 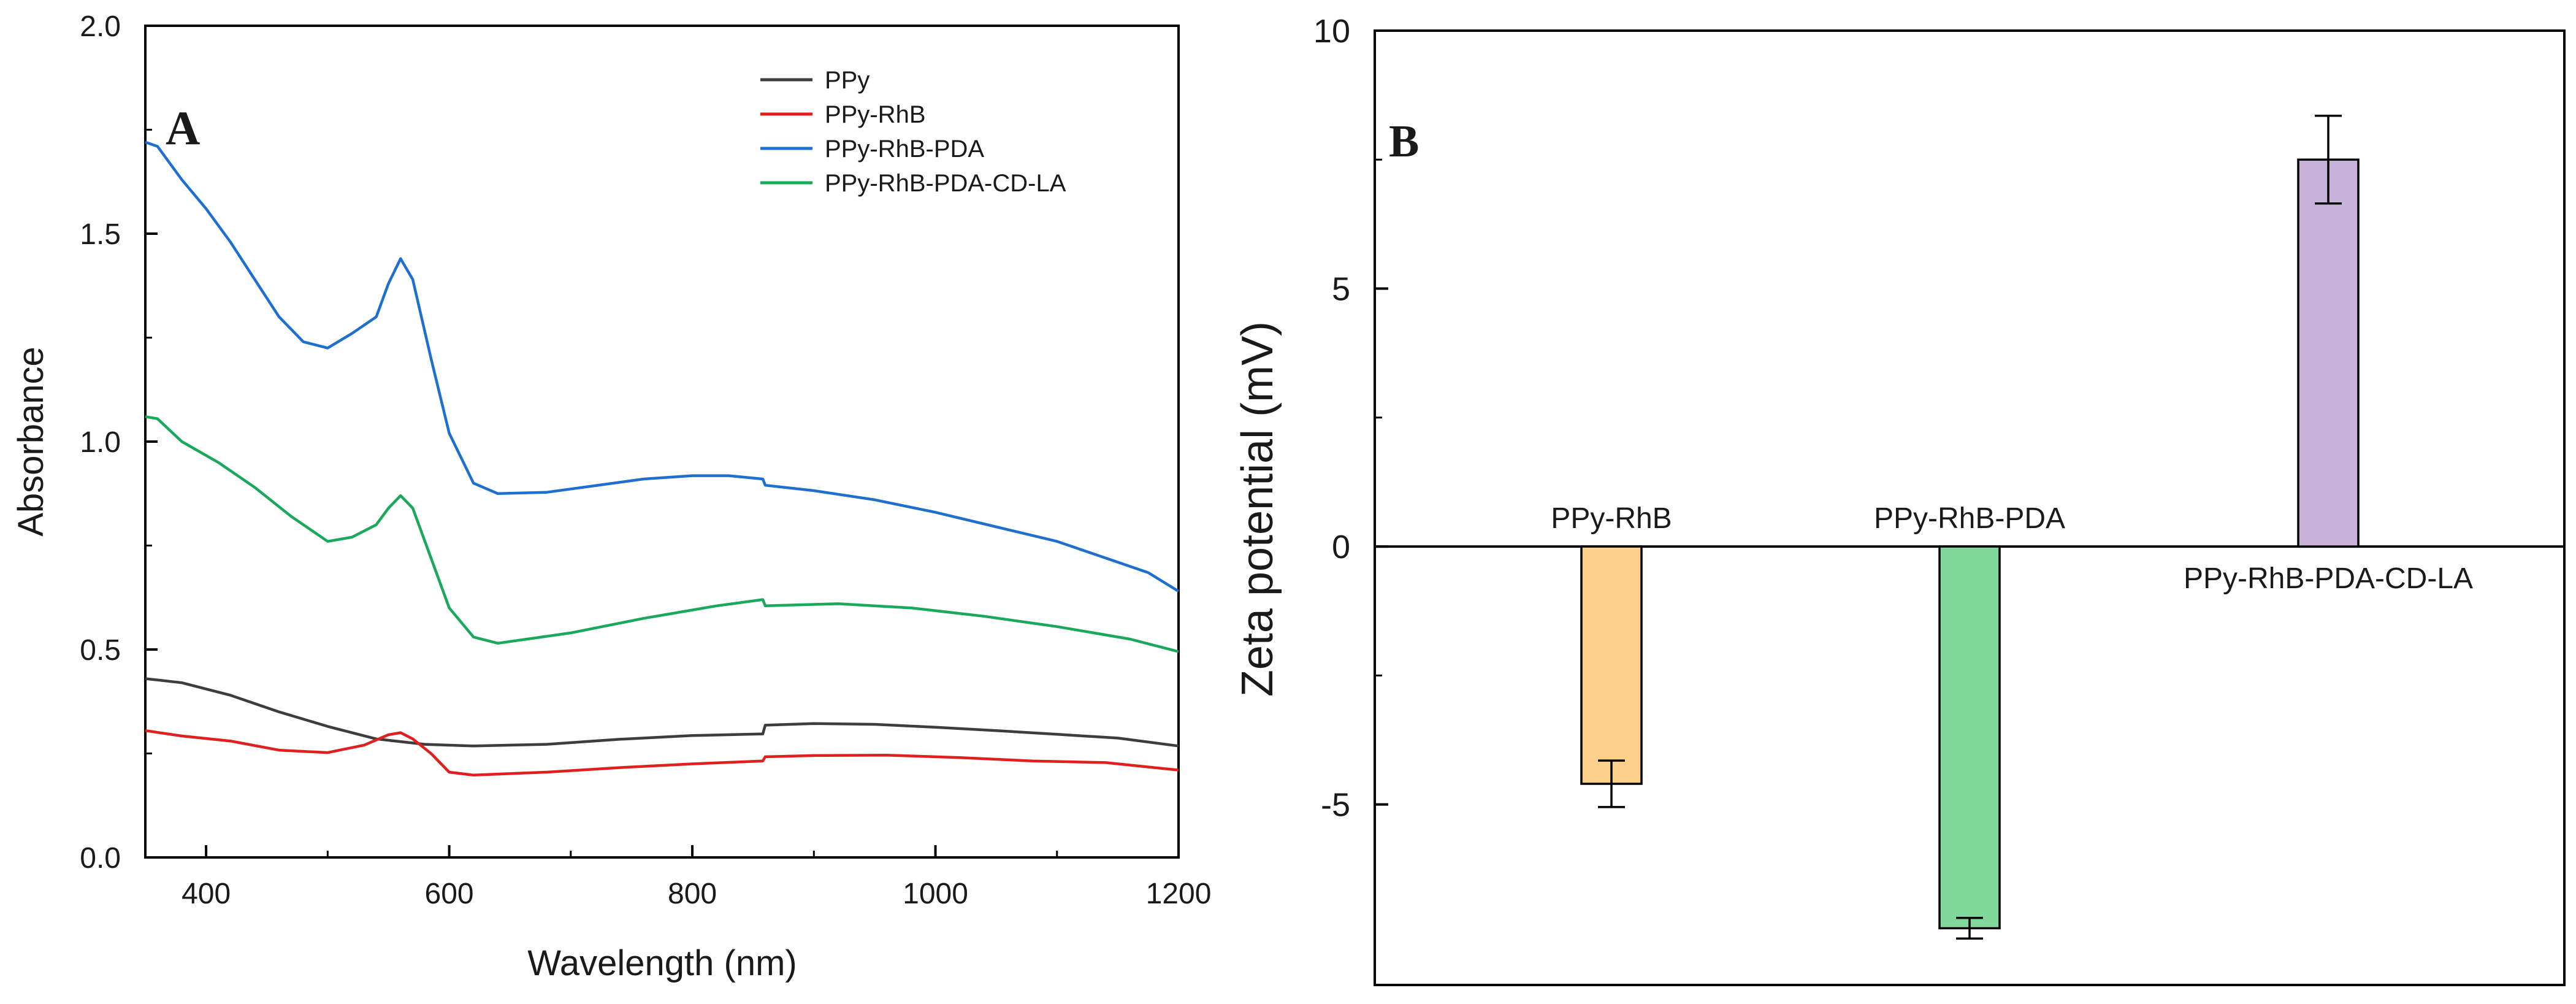 What do you see at coordinates (100, 651) in the screenshot?
I see `y-tick-label: 0.5` at bounding box center [100, 651].